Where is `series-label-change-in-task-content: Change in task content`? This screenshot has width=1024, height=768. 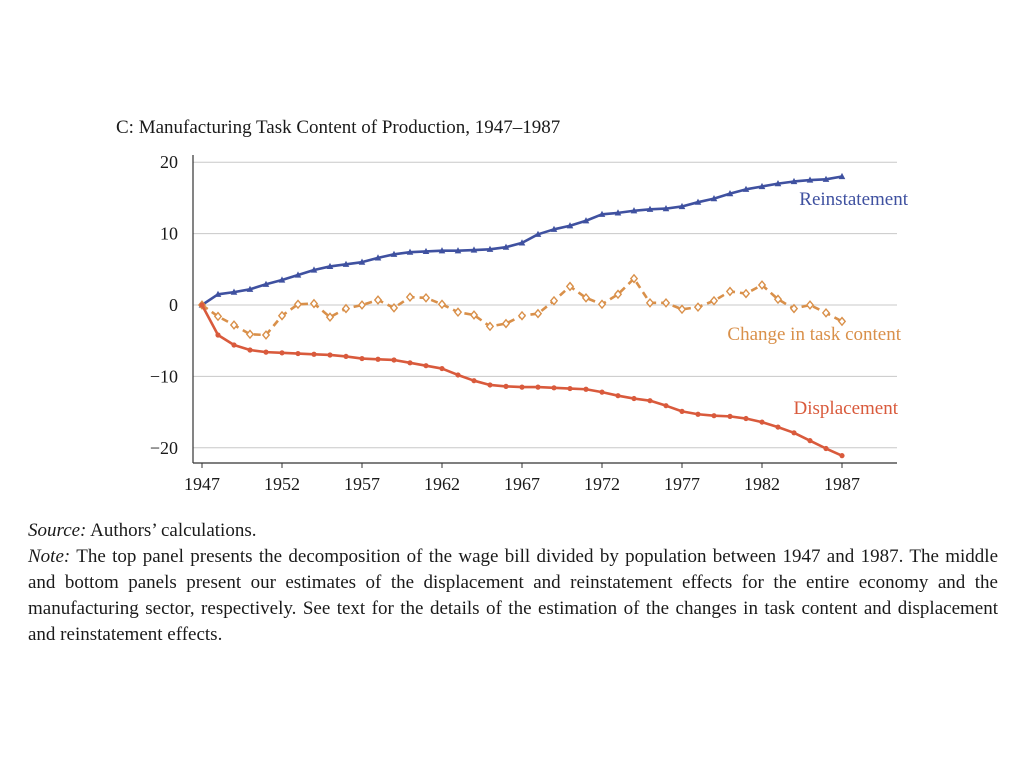
series-label-change-in-task-content: Change in task content is located at coordinates (814, 334).